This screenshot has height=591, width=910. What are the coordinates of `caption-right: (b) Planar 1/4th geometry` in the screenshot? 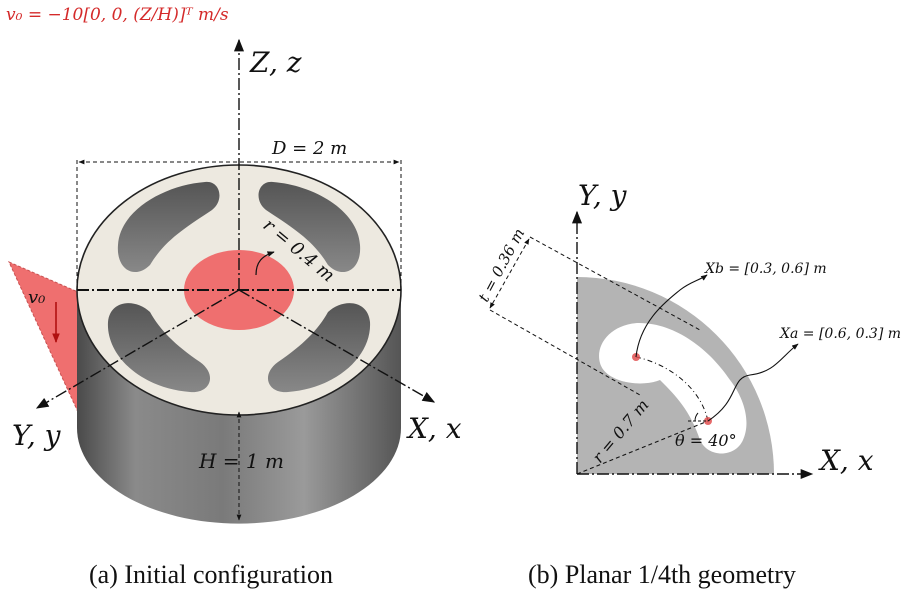 It's located at (662, 574).